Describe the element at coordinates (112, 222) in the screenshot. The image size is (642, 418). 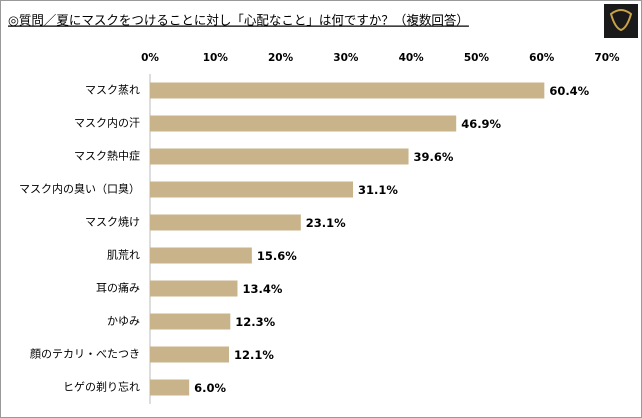
I see `y-tick-label: マスク焼け` at that location.